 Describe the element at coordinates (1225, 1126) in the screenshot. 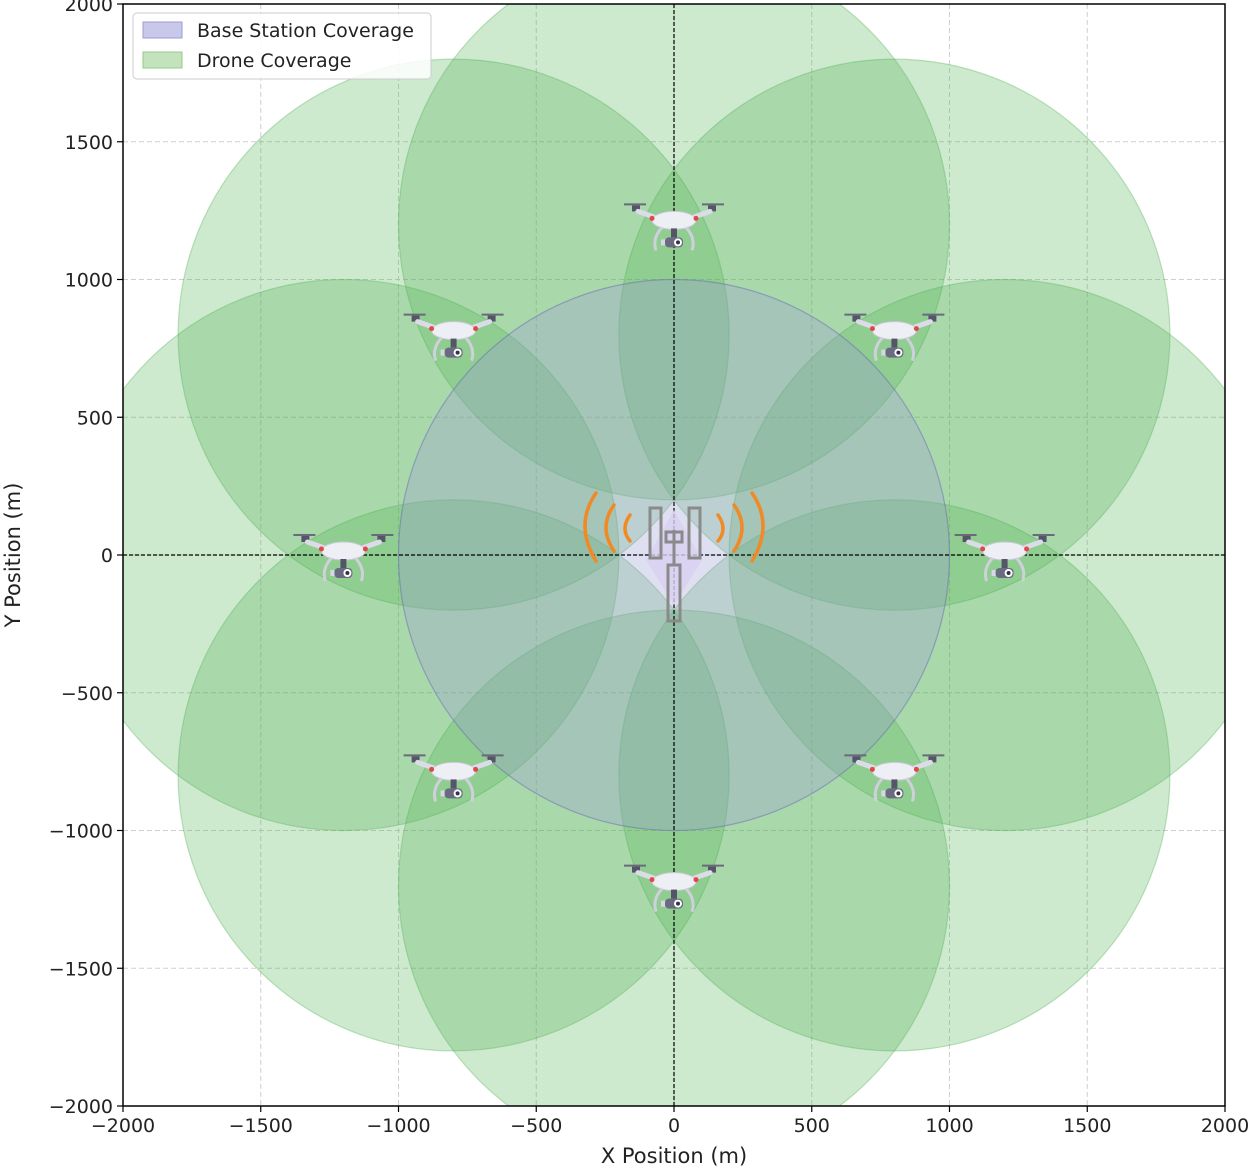

I see `x-tick-label: 2000` at that location.